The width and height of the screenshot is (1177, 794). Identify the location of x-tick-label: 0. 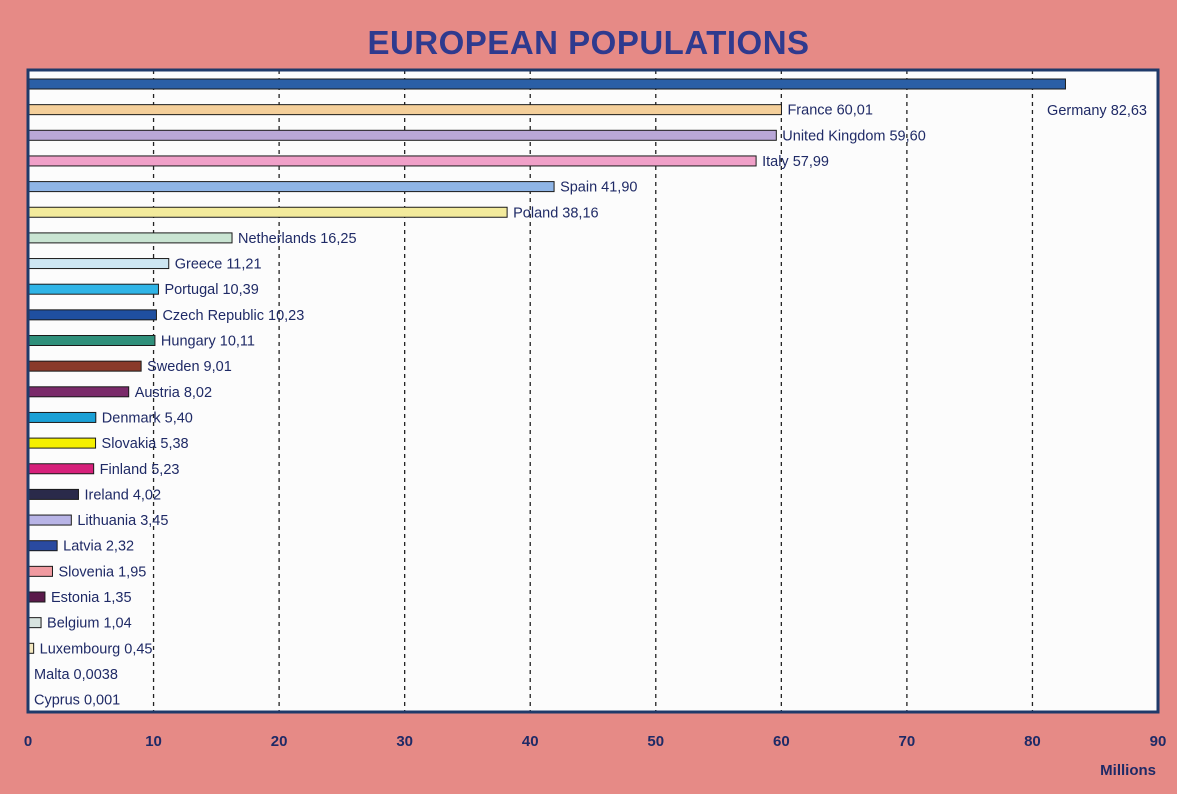
(28, 741).